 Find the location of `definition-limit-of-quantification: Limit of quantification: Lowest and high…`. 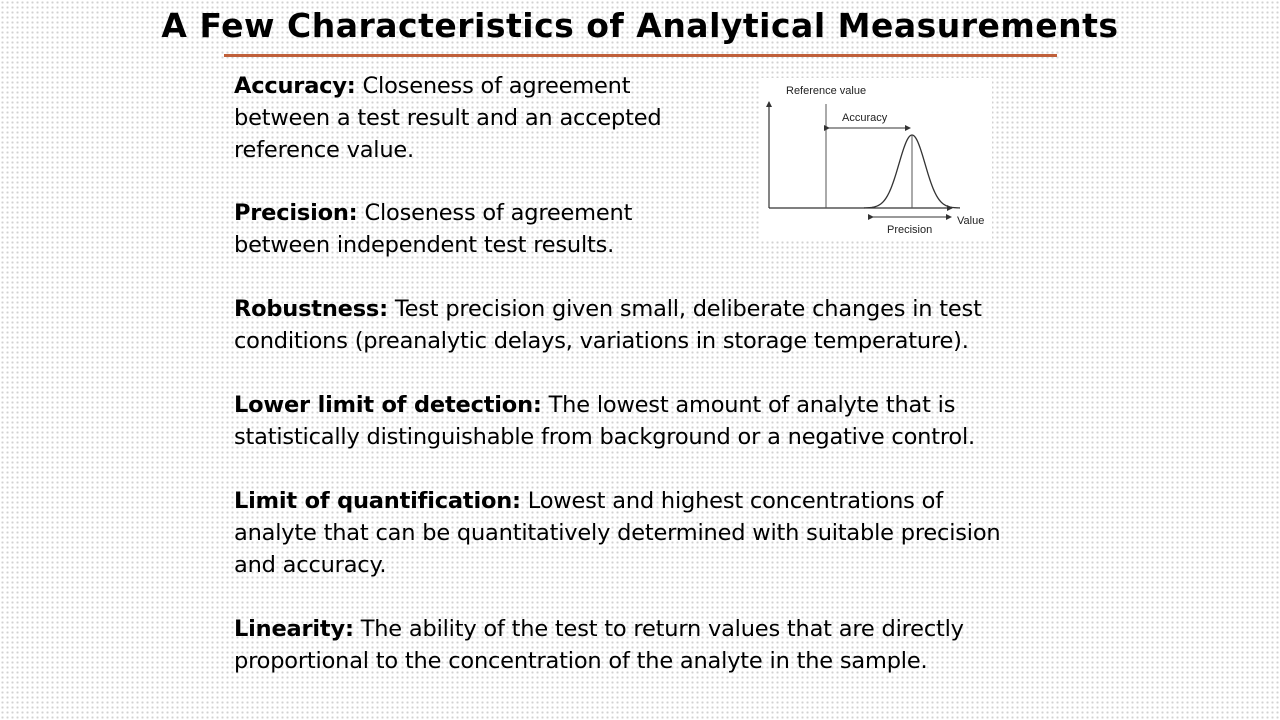

definition-limit-of-quantification: Limit of quantification: Lowest and high… is located at coordinates (617, 533).